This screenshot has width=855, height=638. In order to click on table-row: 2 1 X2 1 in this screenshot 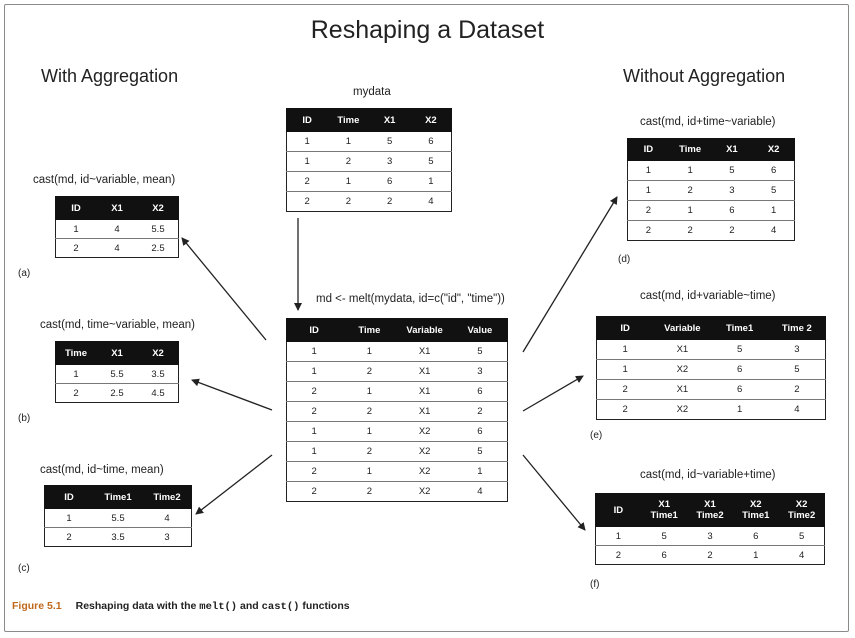, I will do `click(397, 471)`.